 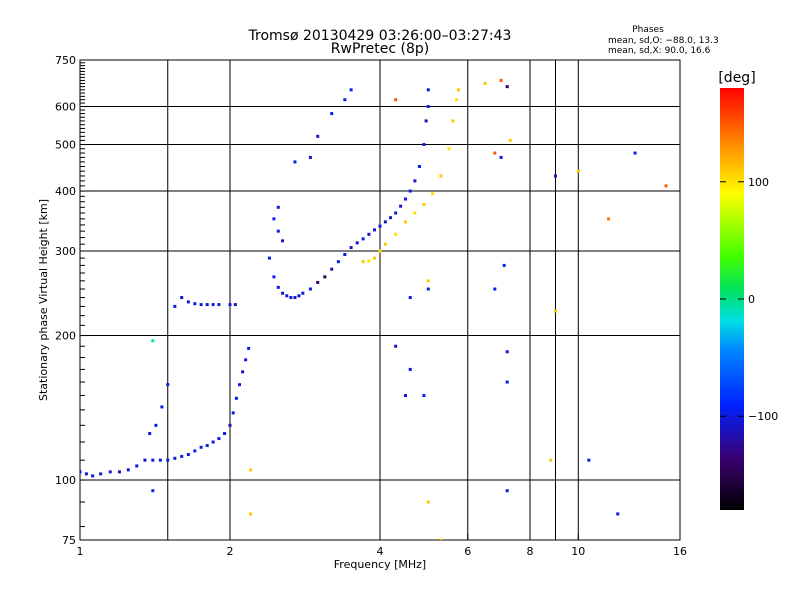 What do you see at coordinates (65, 480) in the screenshot?
I see `y-tick-label: 100` at bounding box center [65, 480].